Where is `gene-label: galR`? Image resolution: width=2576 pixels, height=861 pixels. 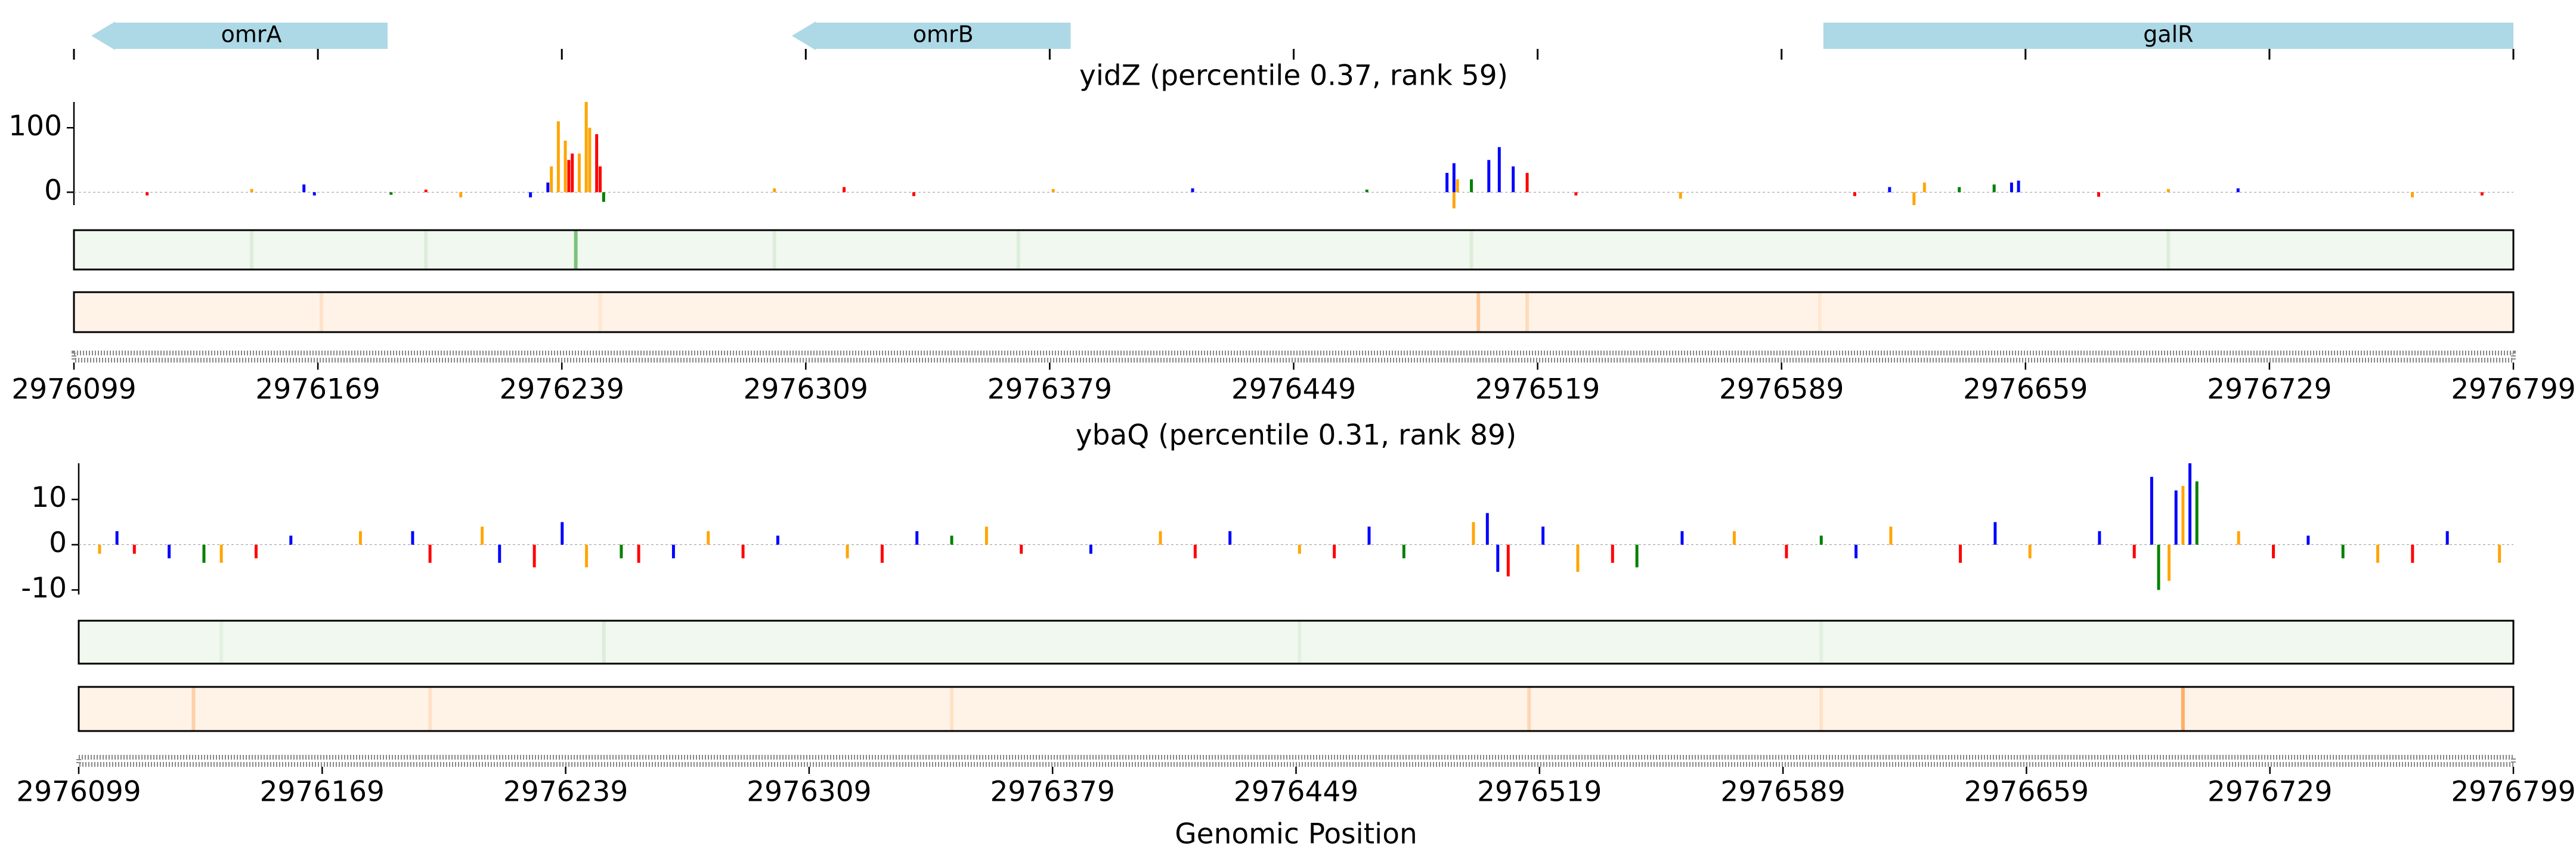 gene-label: galR is located at coordinates (2168, 34).